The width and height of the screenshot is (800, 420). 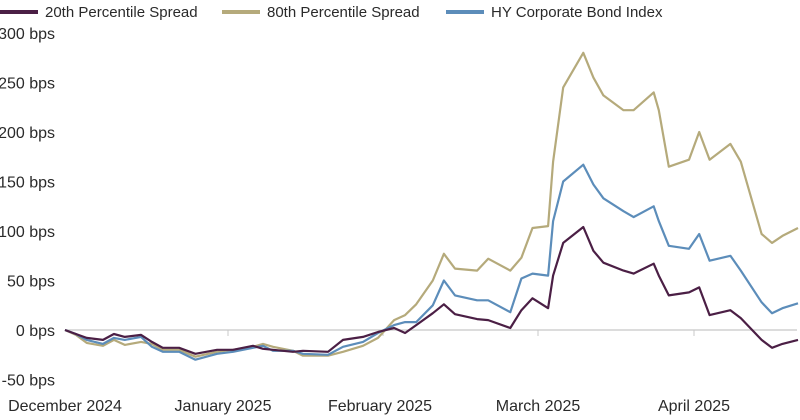 I want to click on x-tick-label: March 2025, so click(x=538, y=406).